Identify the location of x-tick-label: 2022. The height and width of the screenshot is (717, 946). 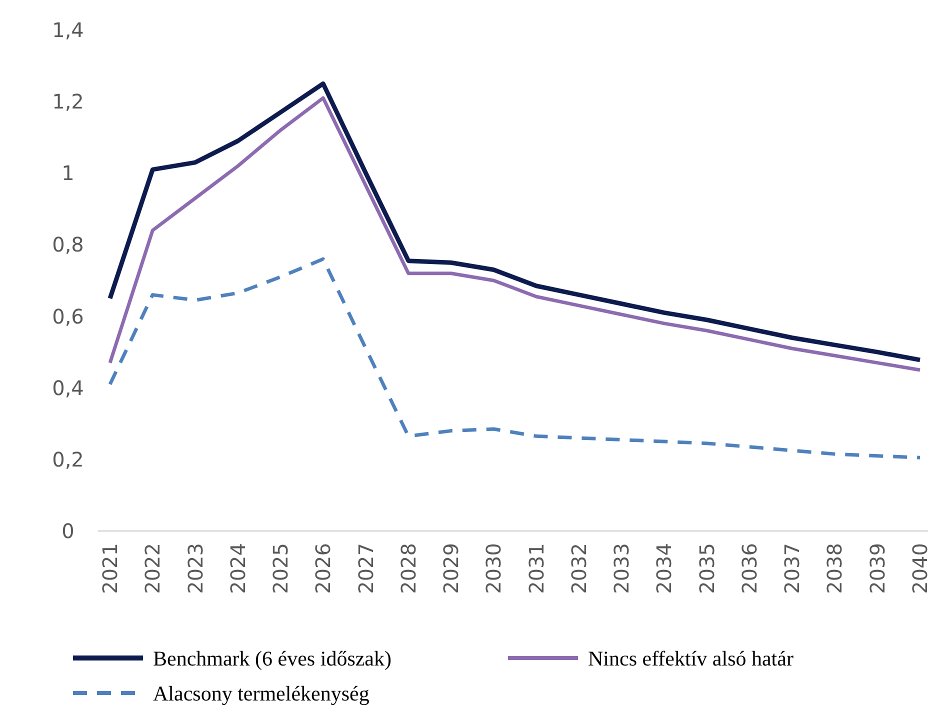
(152, 568).